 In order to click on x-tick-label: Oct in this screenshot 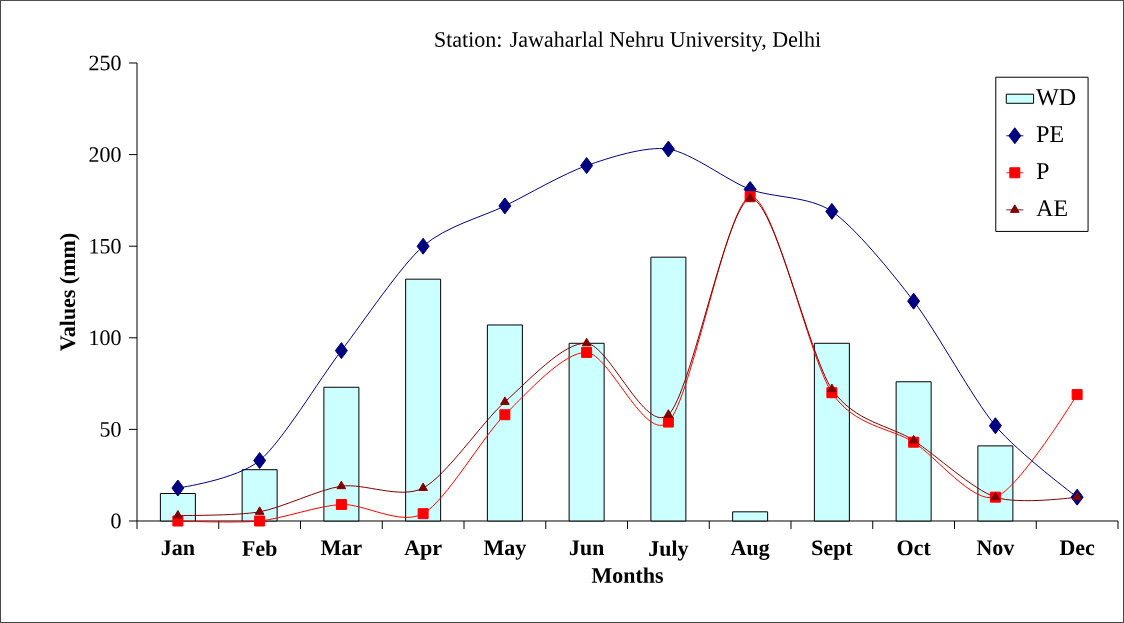, I will do `click(914, 548)`.